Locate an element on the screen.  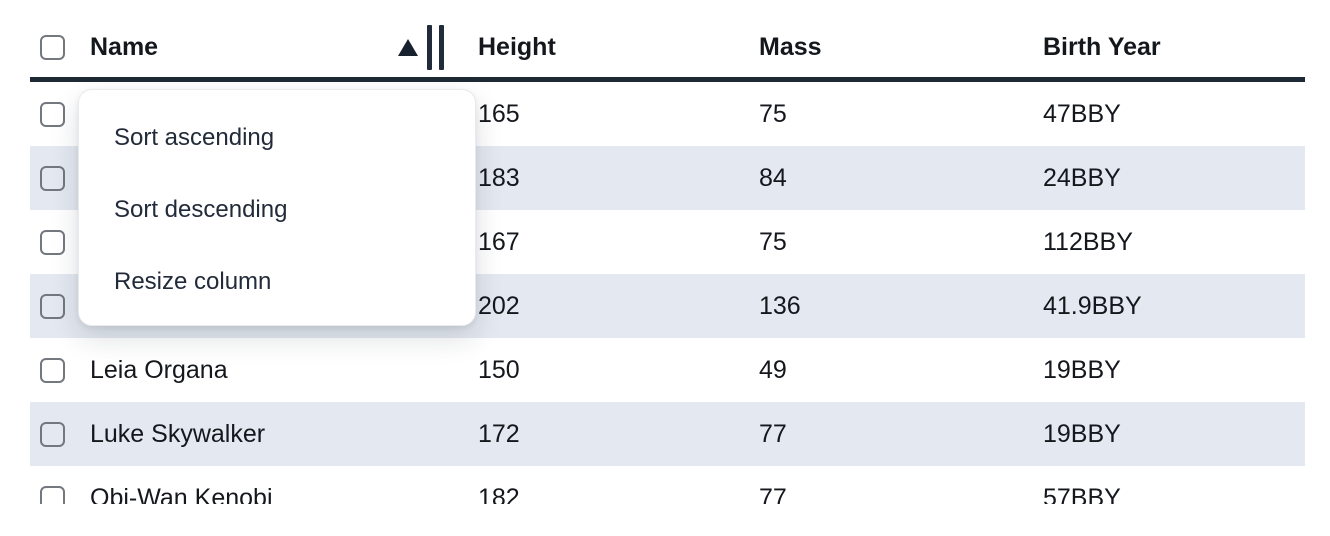
column-header-name: Name is located at coordinates (284, 47).